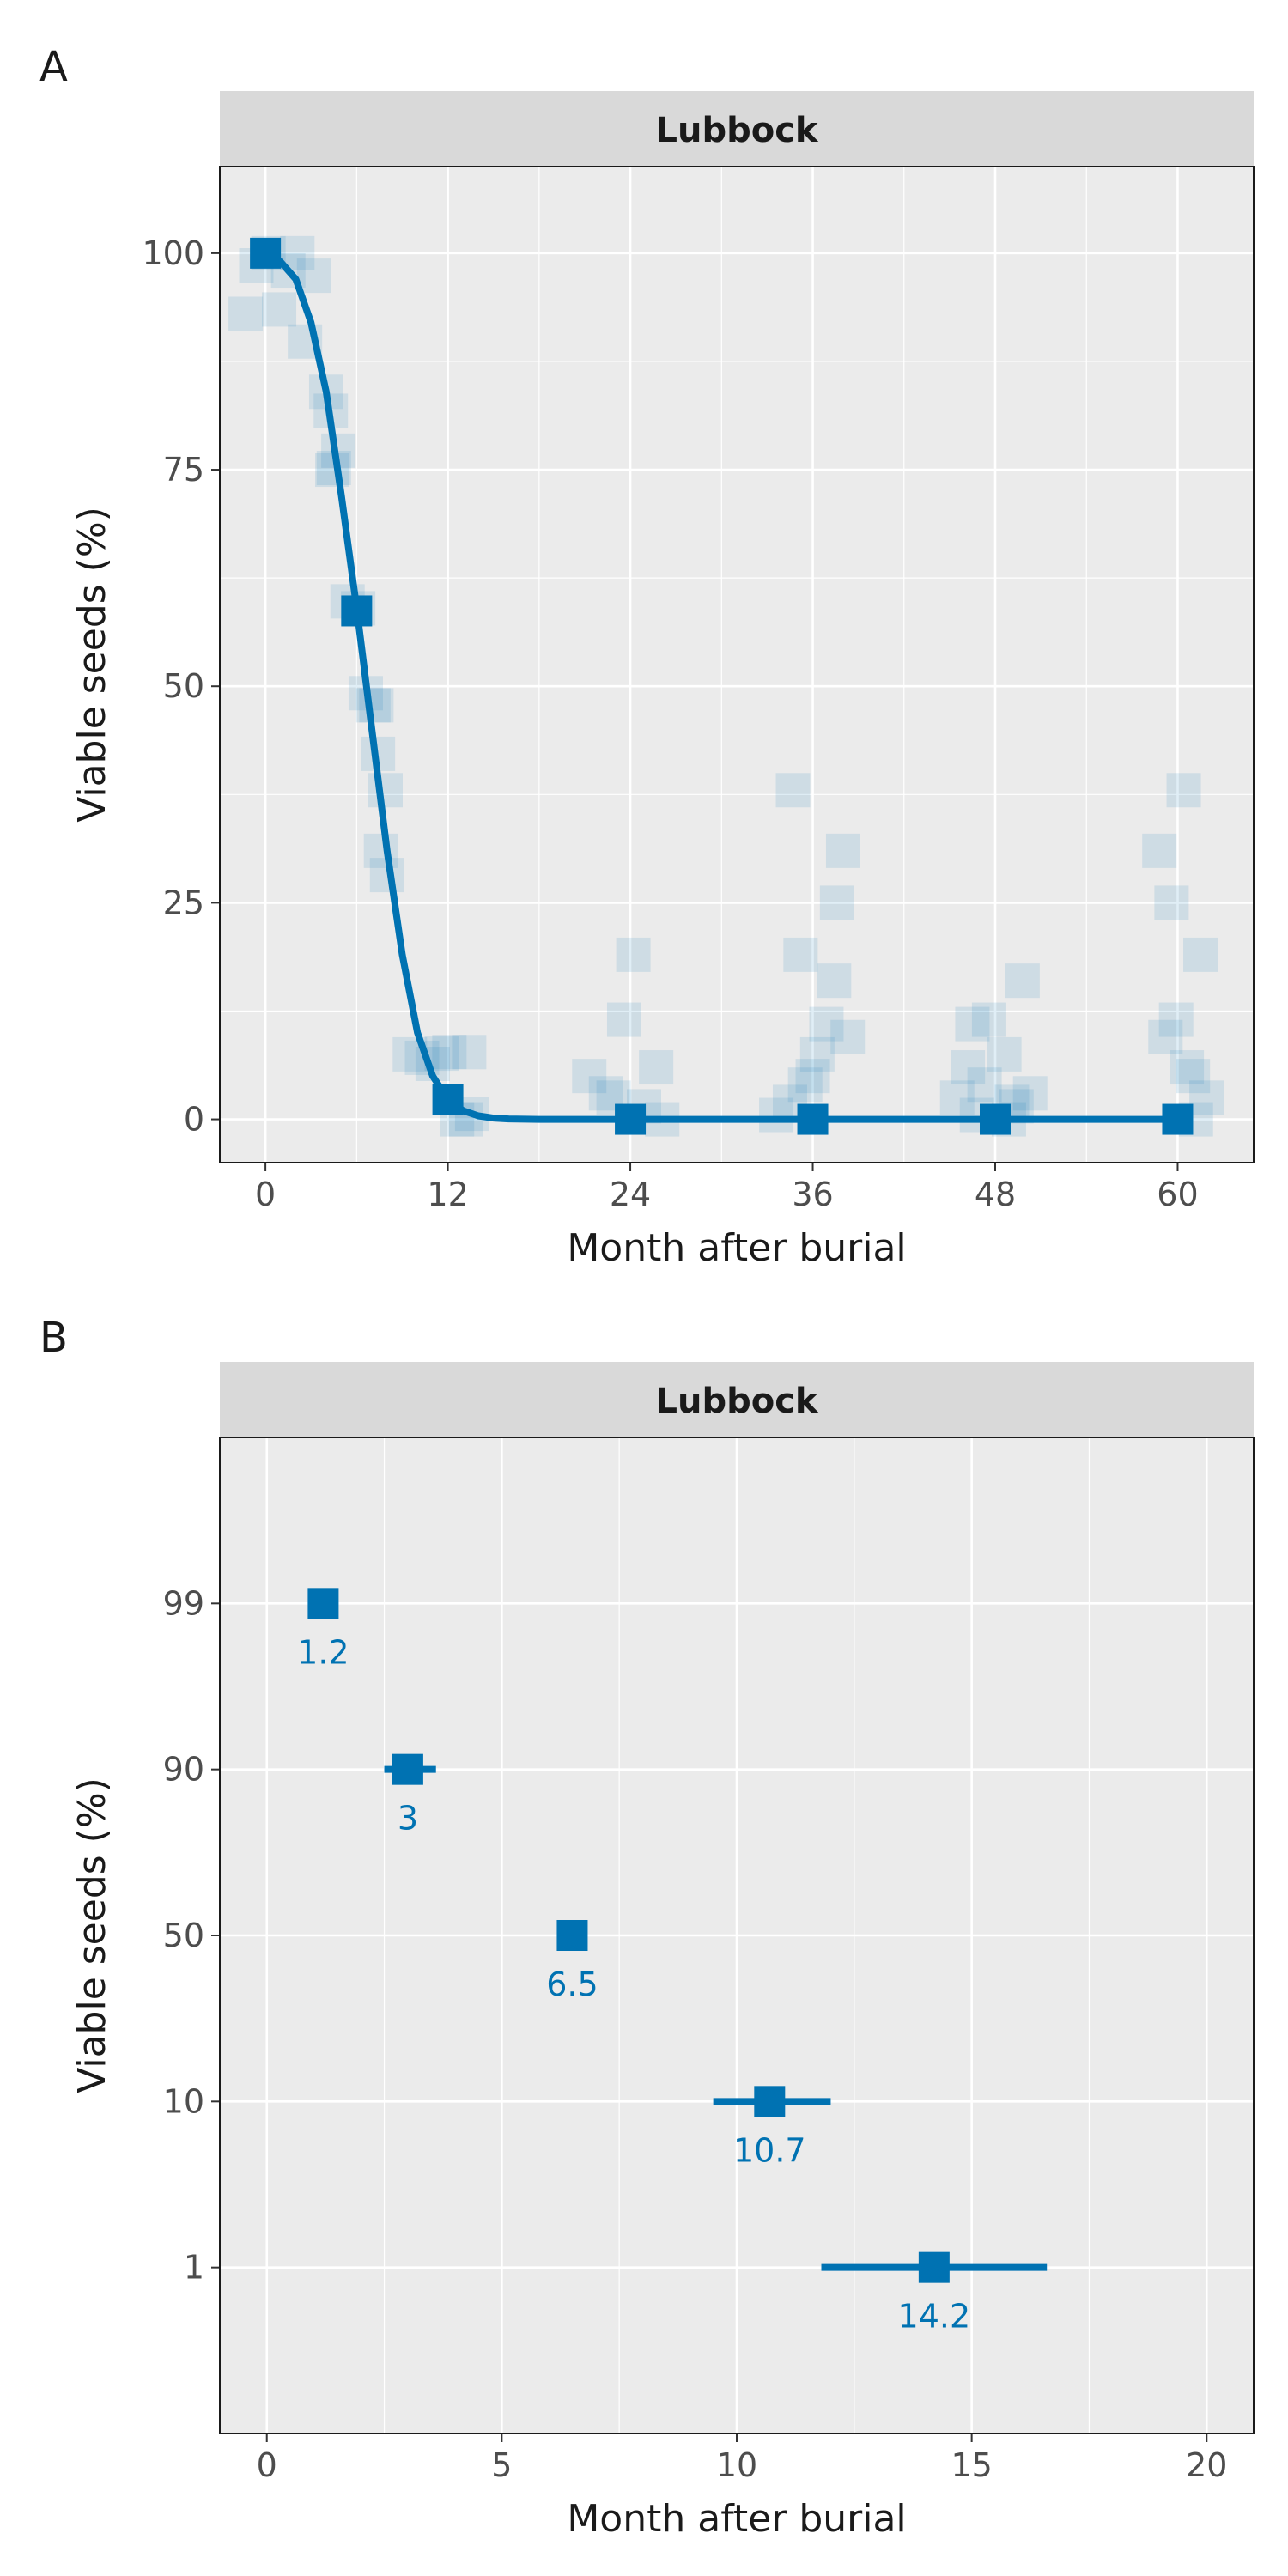  I want to click on data-label: 3, so click(408, 1819).